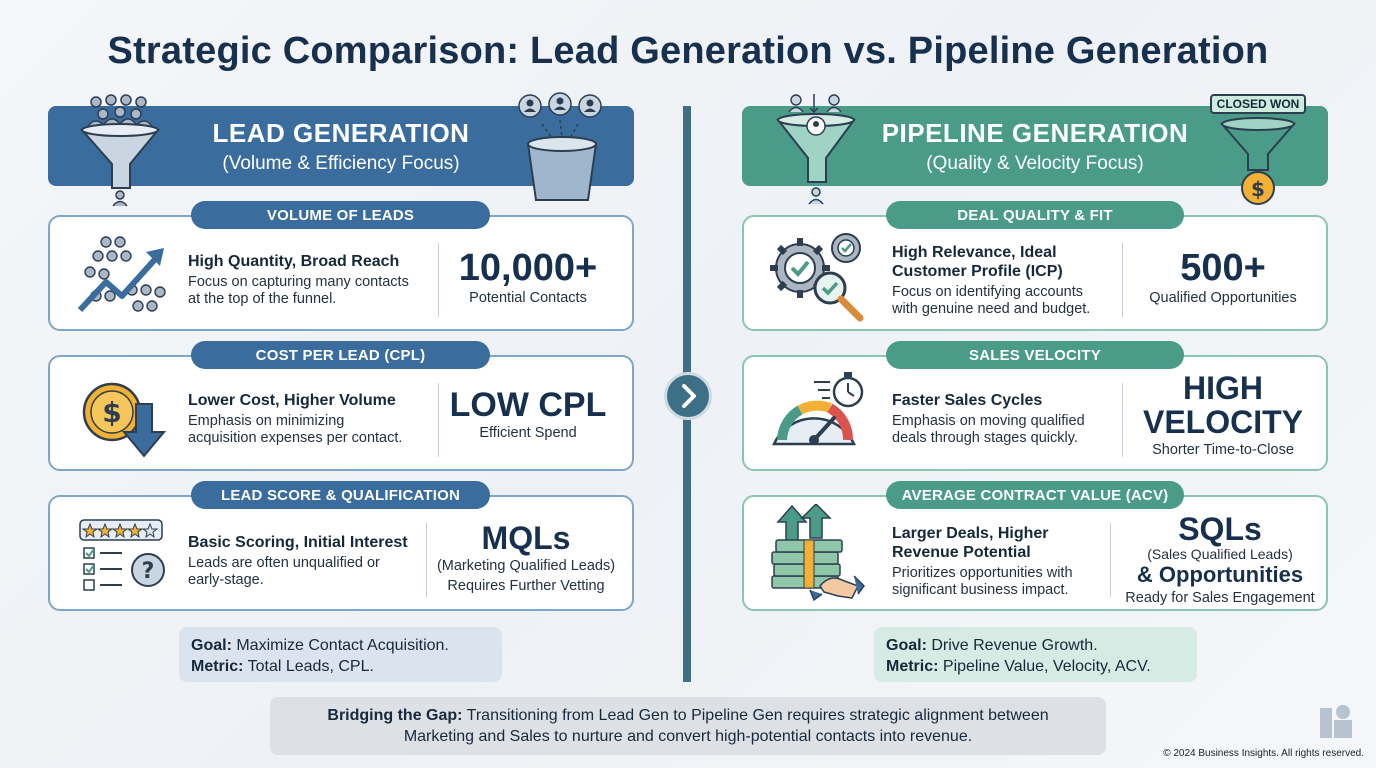 The width and height of the screenshot is (1376, 768). What do you see at coordinates (528, 405) in the screenshot?
I see `lead-cpl-stat: LOW CPL` at bounding box center [528, 405].